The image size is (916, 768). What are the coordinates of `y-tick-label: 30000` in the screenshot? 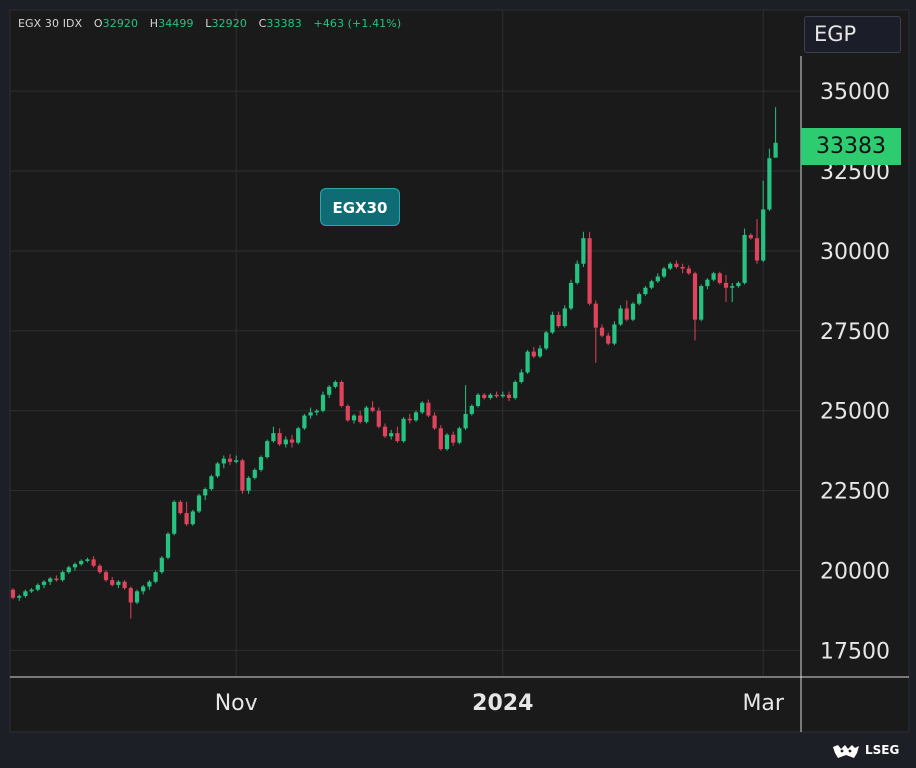 It's located at (855, 252).